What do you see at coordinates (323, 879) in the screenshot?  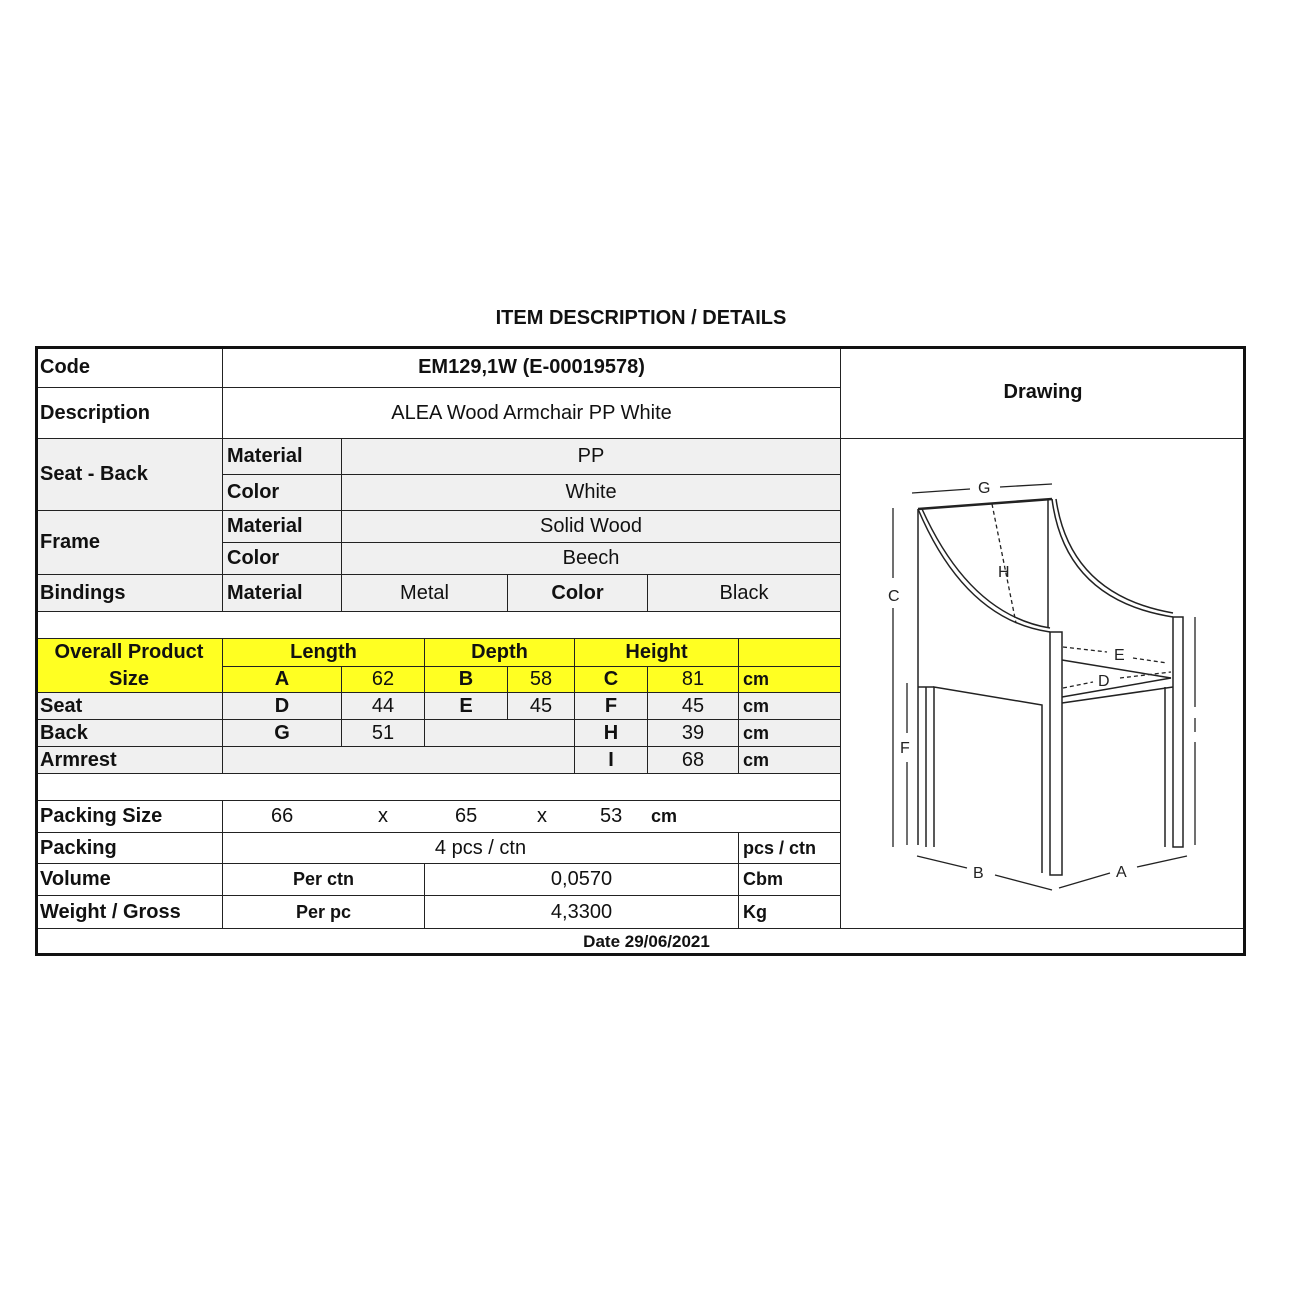 I see `volume-per: Per ctn` at bounding box center [323, 879].